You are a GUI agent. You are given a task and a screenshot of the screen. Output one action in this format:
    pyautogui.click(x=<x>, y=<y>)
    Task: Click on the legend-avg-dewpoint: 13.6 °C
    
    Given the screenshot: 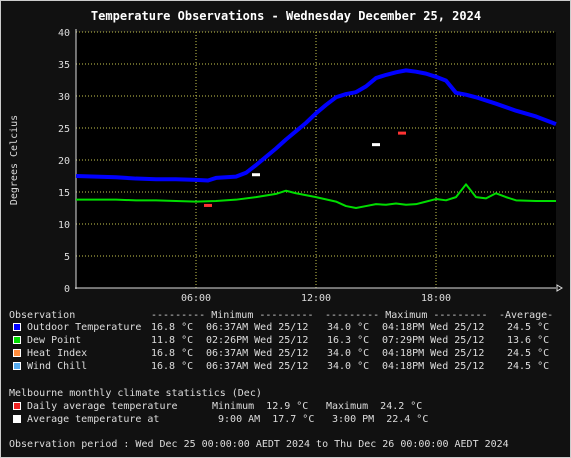 What is the action you would take?
    pyautogui.click(x=528, y=340)
    